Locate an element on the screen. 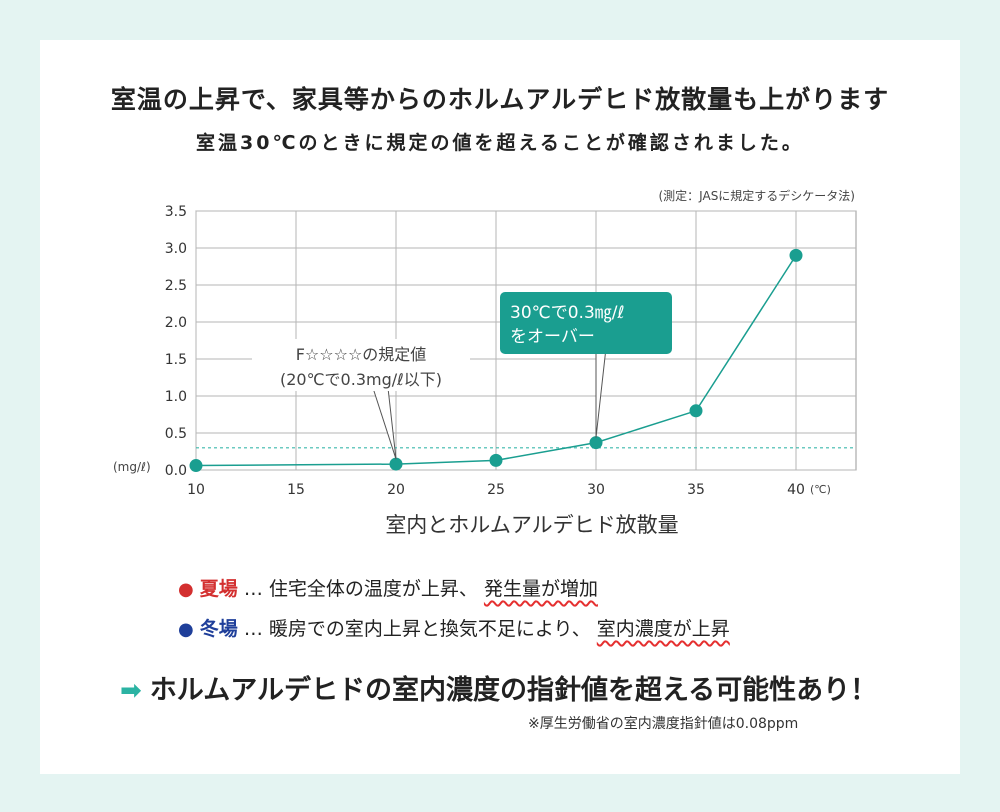  measurement-note: (測定：JASに規定するデシケータ法) is located at coordinates (756, 195).